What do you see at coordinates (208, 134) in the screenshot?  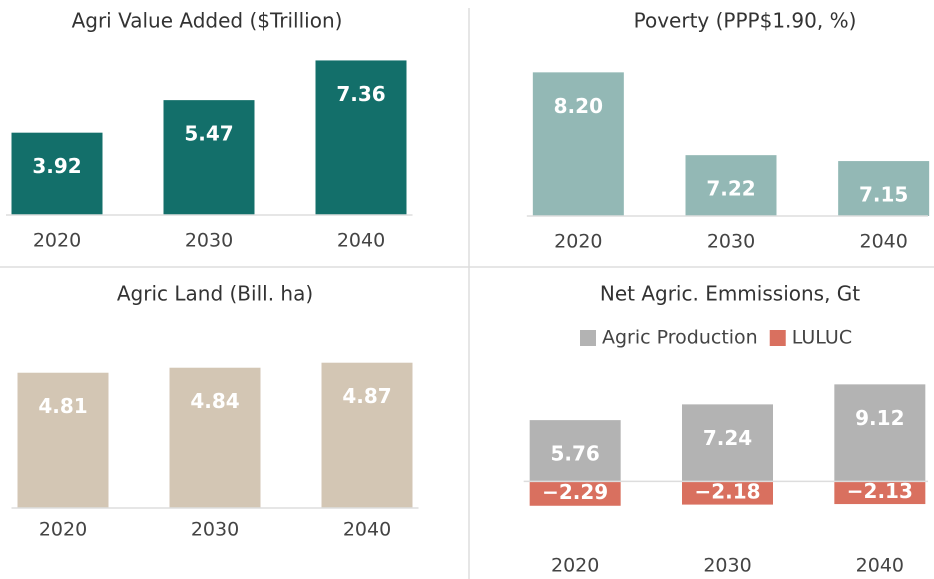 I see `value-label: 5.47` at bounding box center [208, 134].